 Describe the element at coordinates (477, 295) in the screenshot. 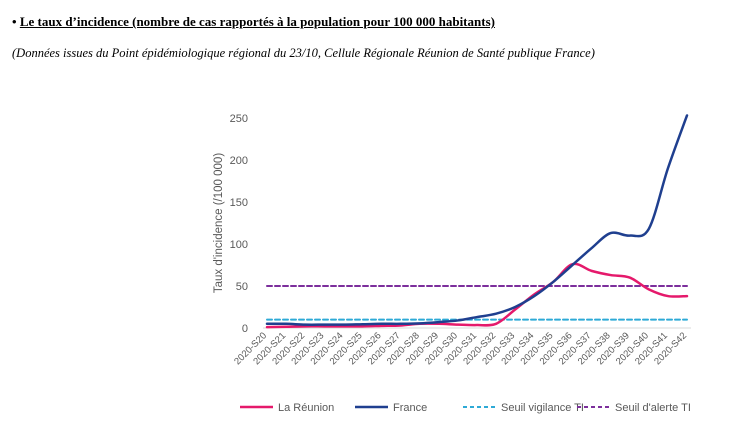

I see `series-line-la-r-union` at that location.